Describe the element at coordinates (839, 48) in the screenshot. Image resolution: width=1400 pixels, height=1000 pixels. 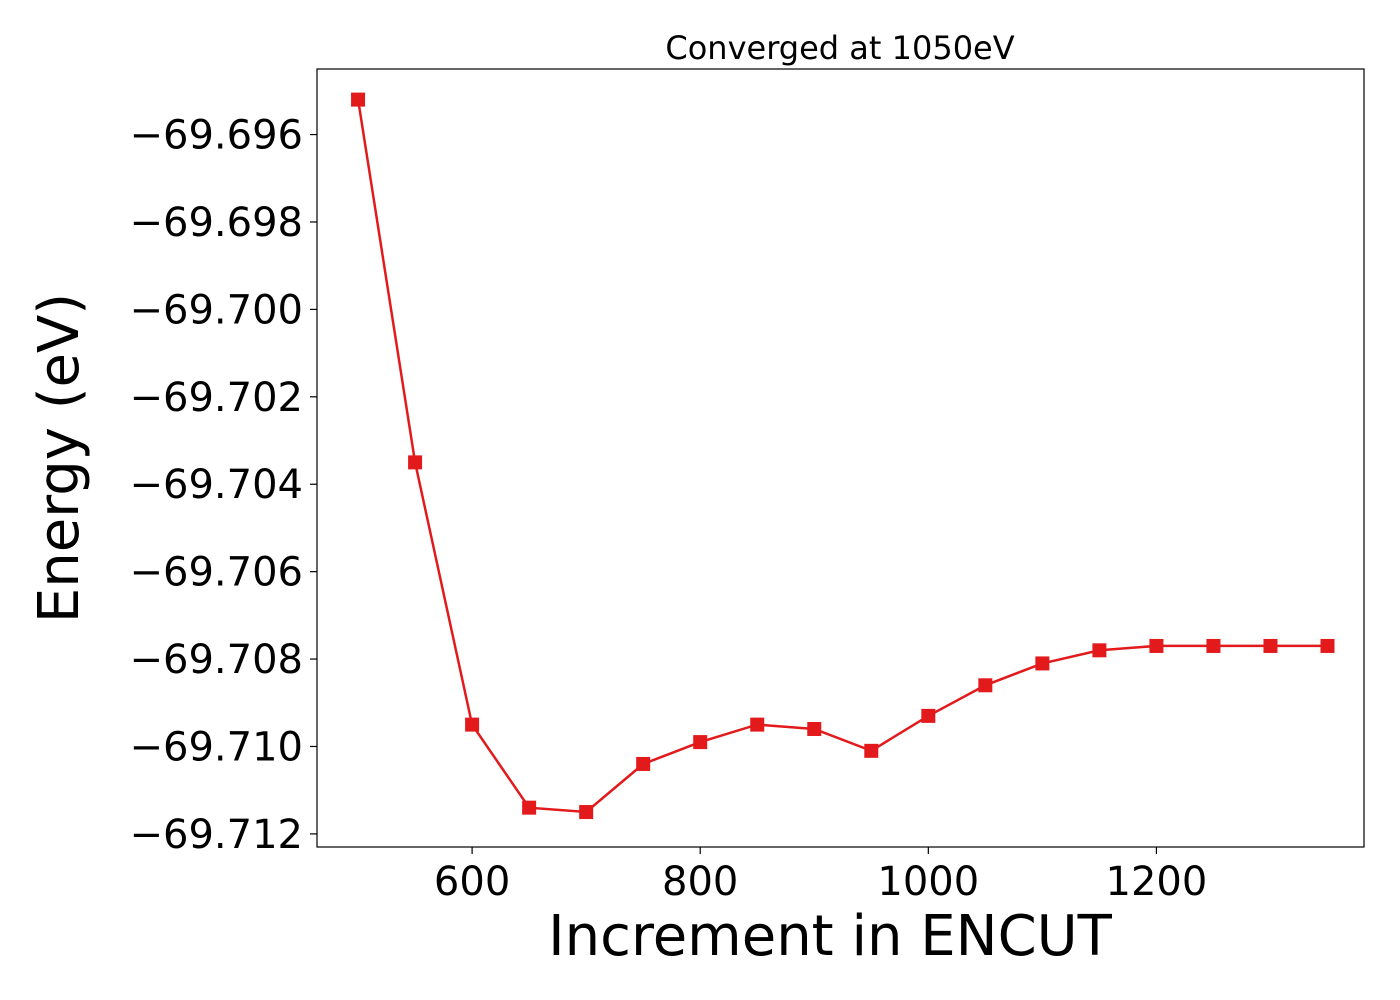
I see `chart-title: Converged at 1050eV` at that location.